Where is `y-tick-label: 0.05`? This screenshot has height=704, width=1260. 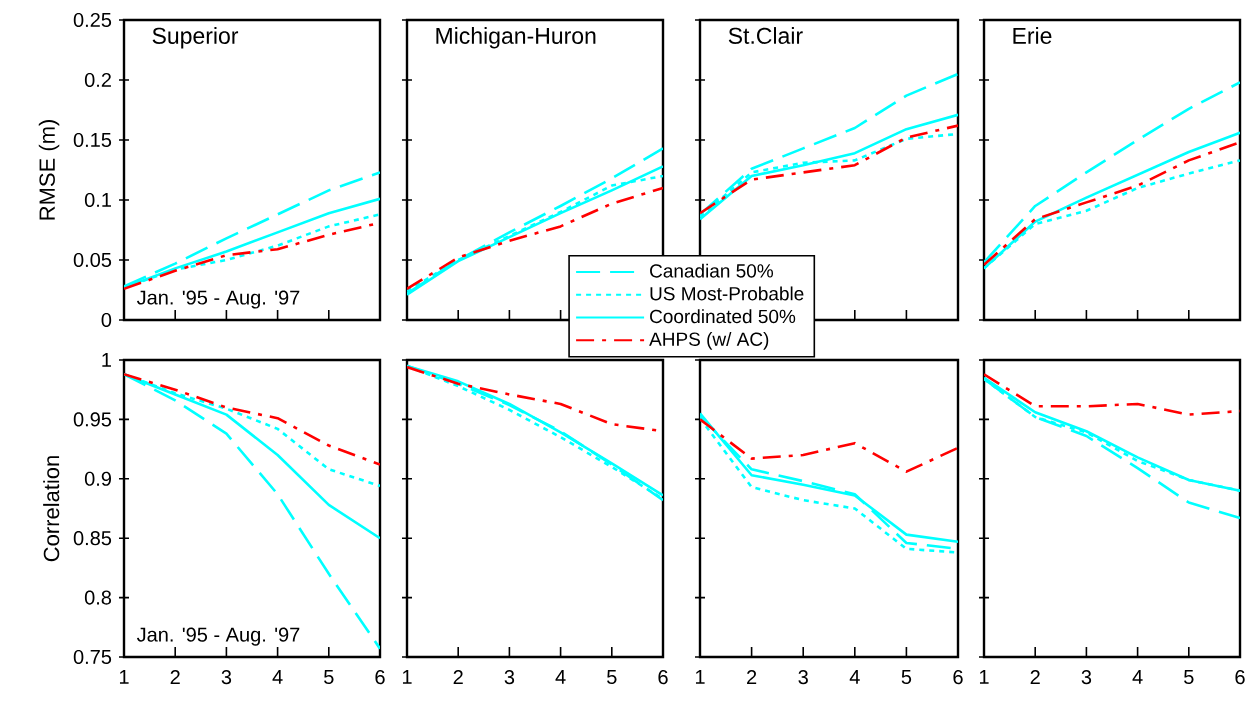
y-tick-label: 0.05 is located at coordinates (92, 260).